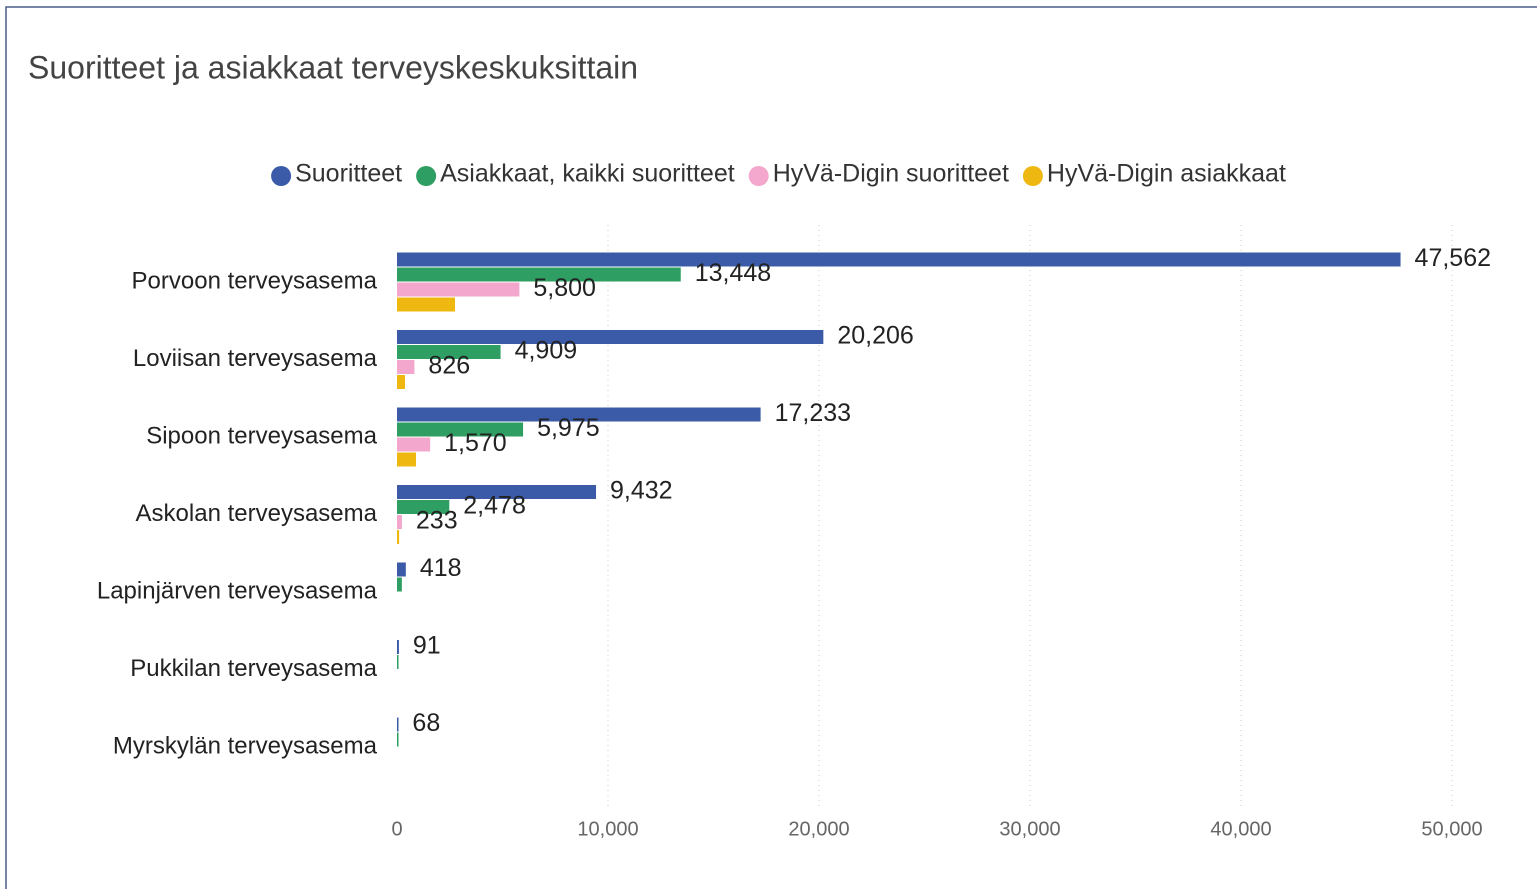 This screenshot has height=889, width=1537. What do you see at coordinates (237, 590) in the screenshot?
I see `y-tick-label: Lapinjärven terveysasema` at bounding box center [237, 590].